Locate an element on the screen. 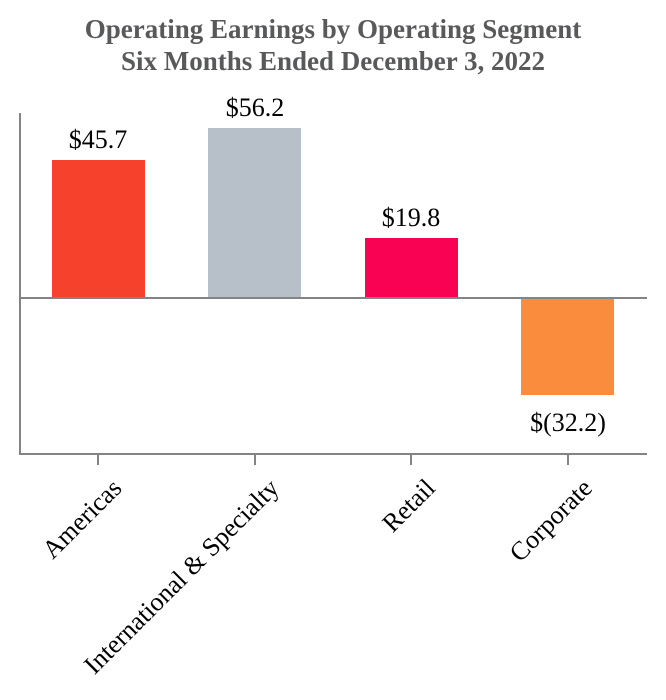  x-axis-label: Corporate is located at coordinates (388, 520).